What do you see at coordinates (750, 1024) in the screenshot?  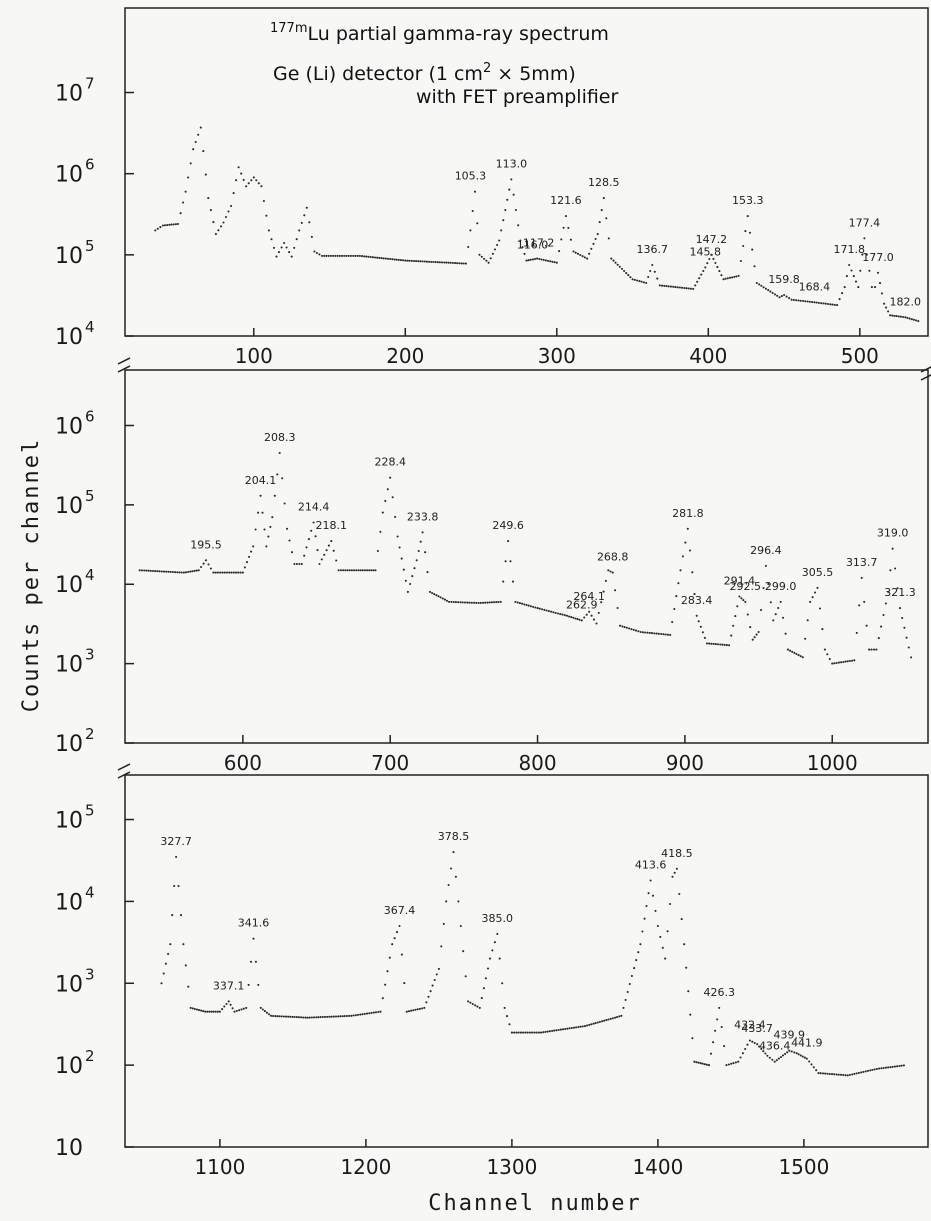 I see `peak-label: 432.4` at bounding box center [750, 1024].